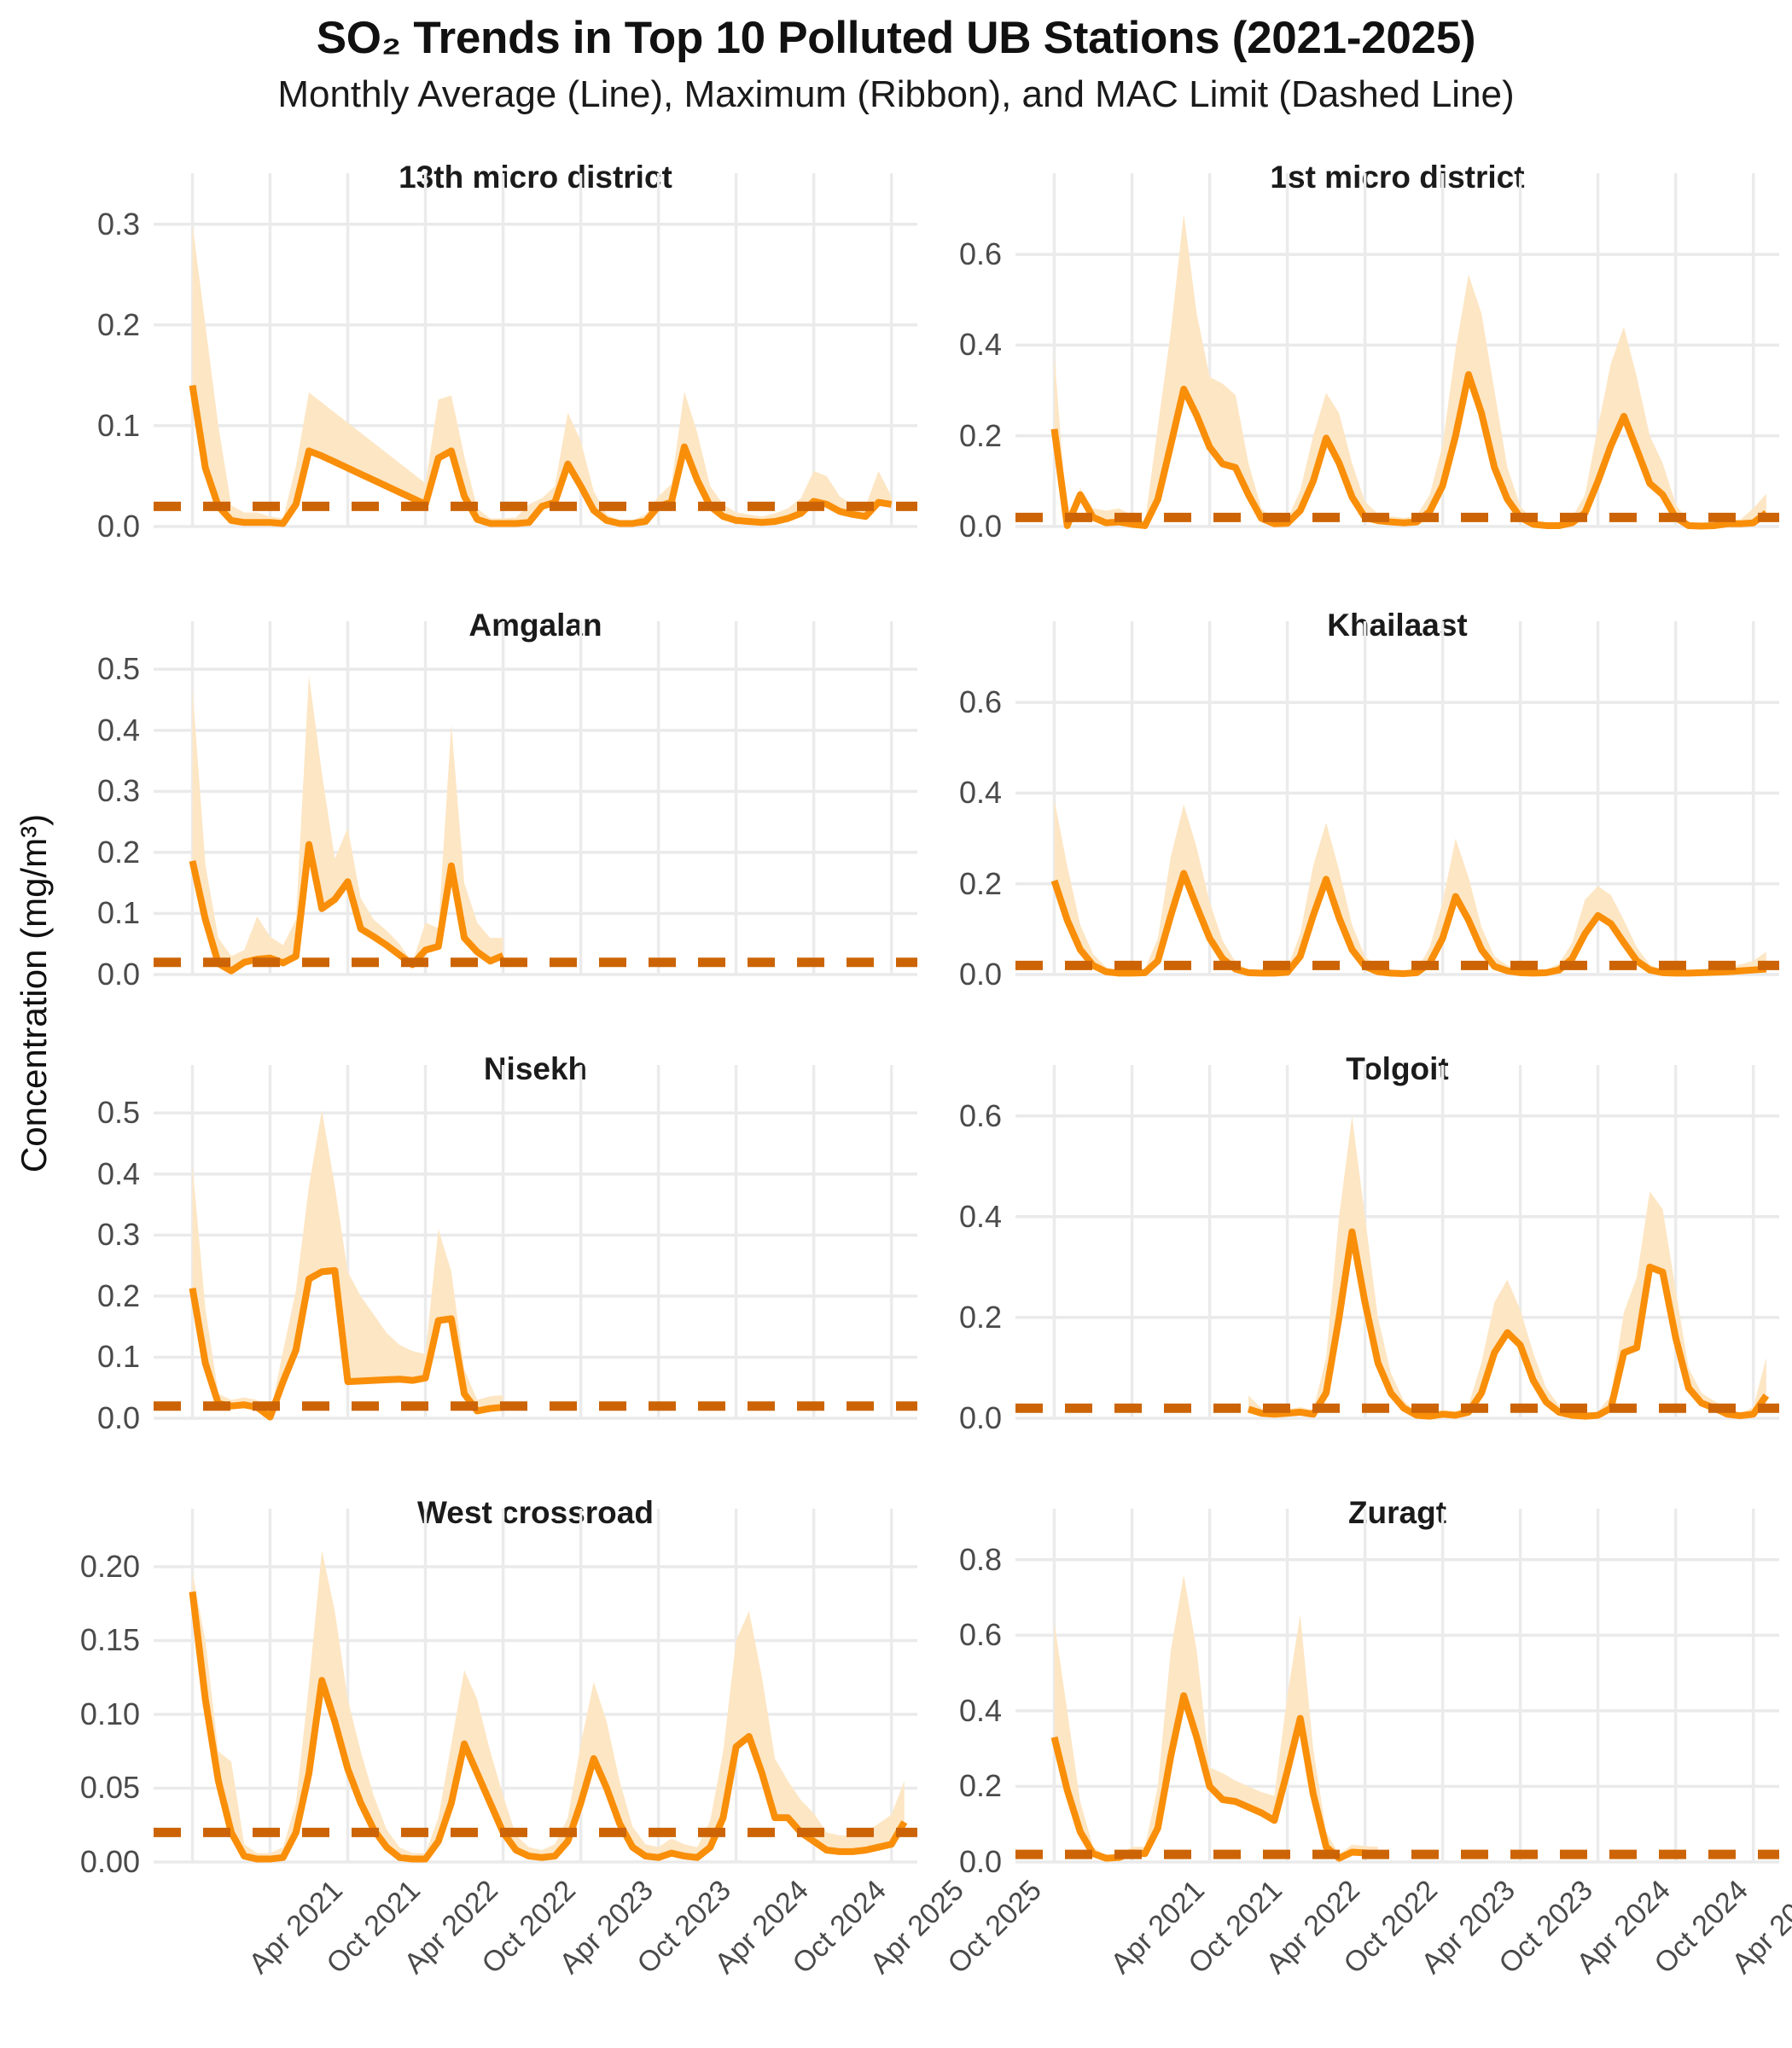 Image resolution: width=1792 pixels, height=2048 pixels. I want to click on subplot-title: Amgalan, so click(535, 625).